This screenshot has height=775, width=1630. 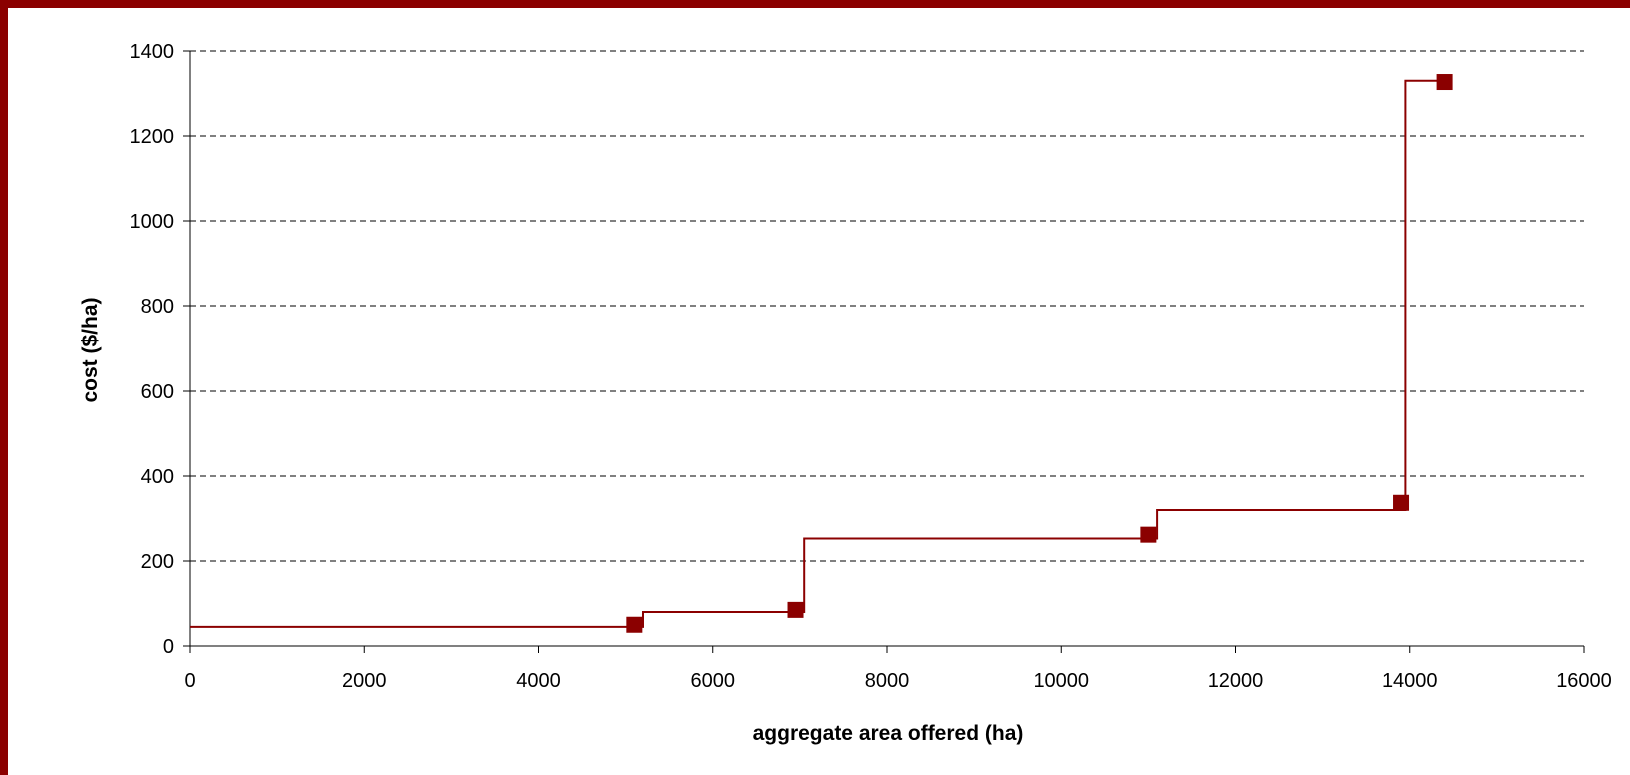 I want to click on x-tick-label: 2000, so click(x=364, y=681).